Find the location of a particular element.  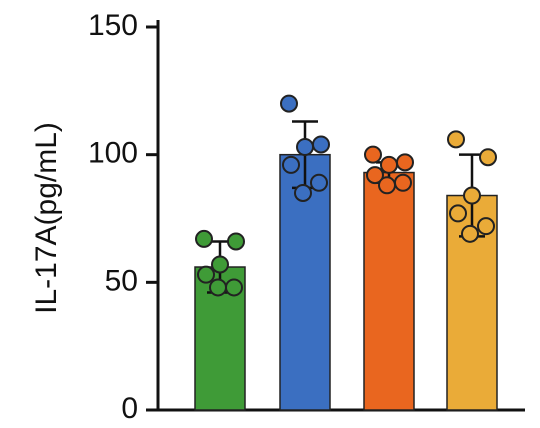

y-tick-label: 0 is located at coordinates (129, 408).